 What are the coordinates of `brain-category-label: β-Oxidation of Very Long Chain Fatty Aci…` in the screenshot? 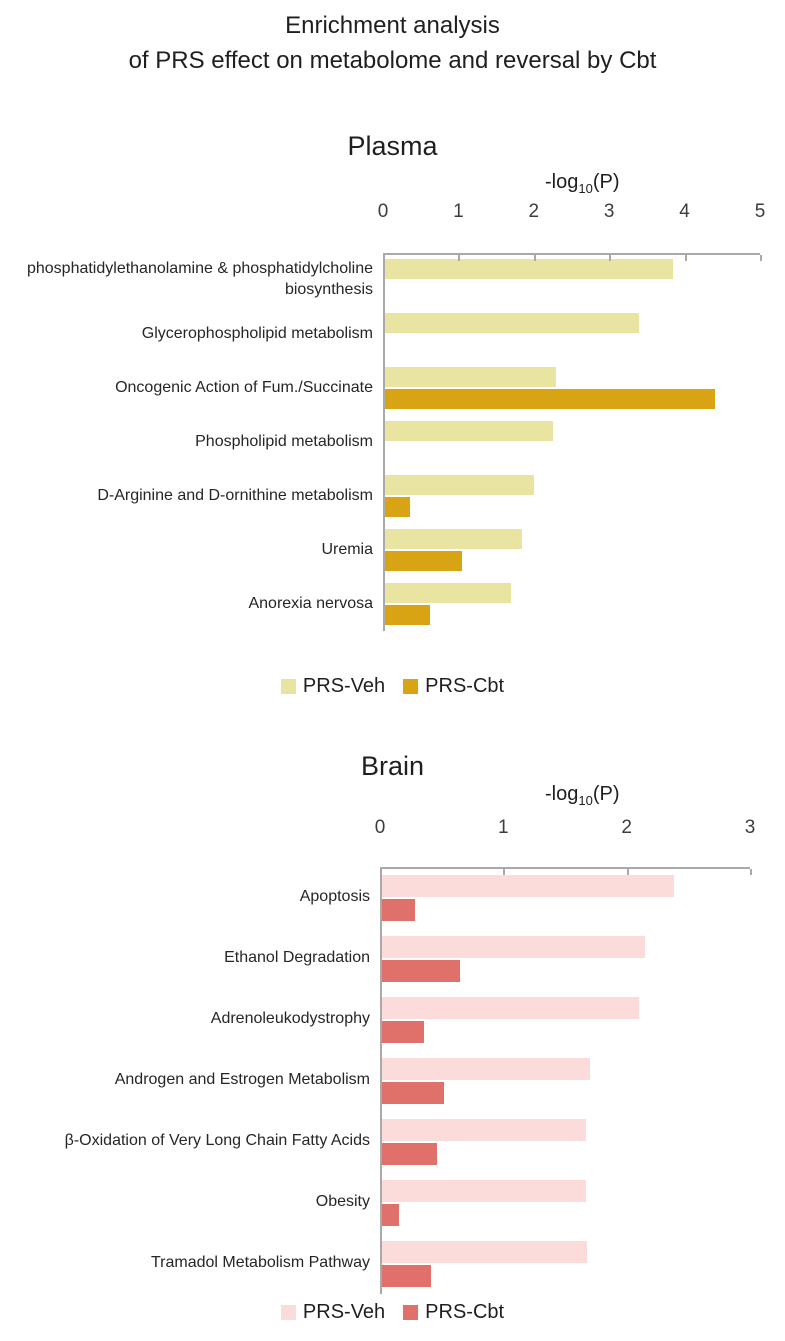 It's located at (217, 1141).